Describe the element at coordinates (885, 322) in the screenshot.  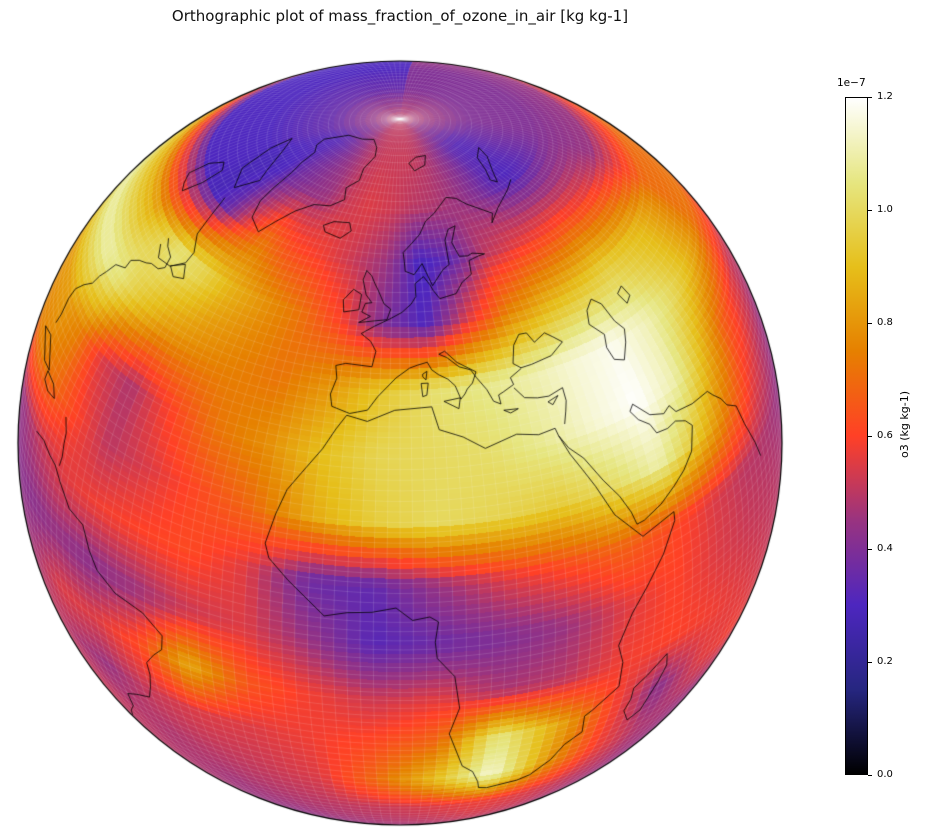
I see `colorbar-tick-label: 0.8` at that location.